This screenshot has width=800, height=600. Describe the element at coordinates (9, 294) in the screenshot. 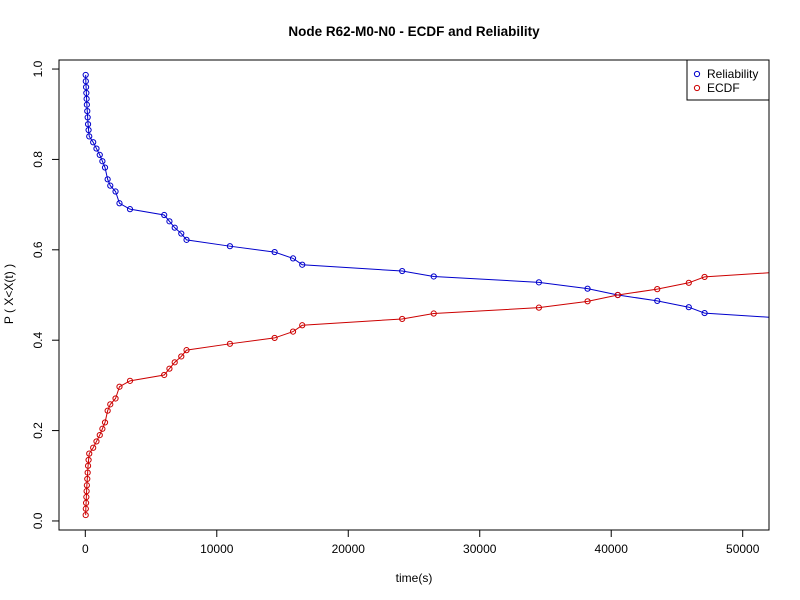

I see `y-axis-label: P ( X<X(t) )` at that location.